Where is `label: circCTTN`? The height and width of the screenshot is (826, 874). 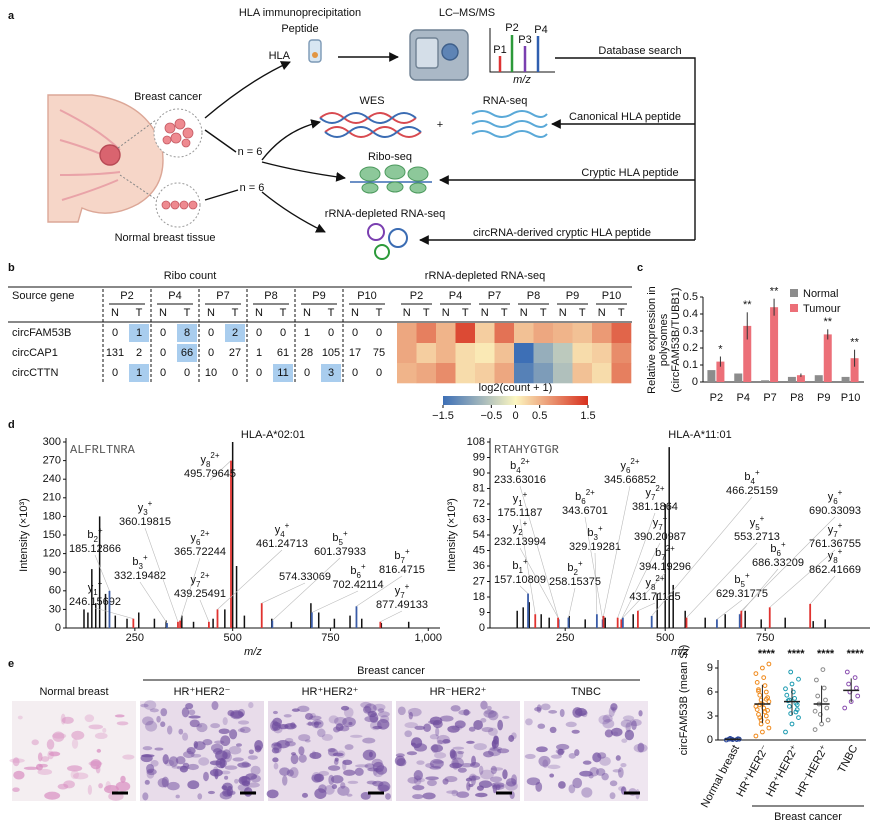 label: circCTTN is located at coordinates (35, 373).